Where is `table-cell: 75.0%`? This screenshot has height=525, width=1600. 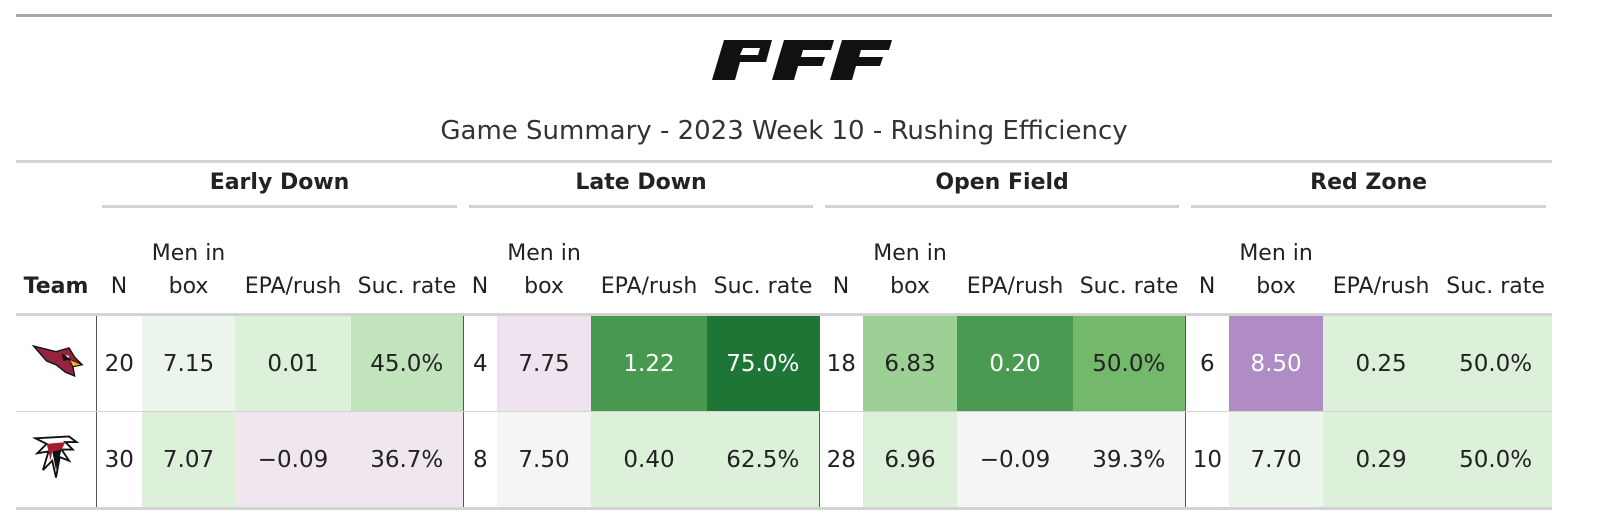 table-cell: 75.0% is located at coordinates (763, 363).